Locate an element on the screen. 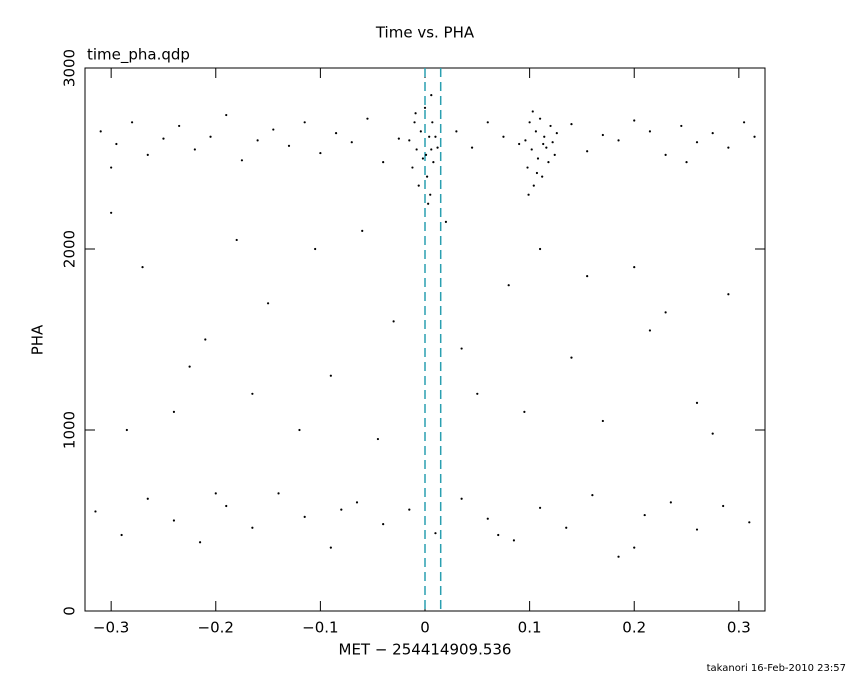 The image size is (850, 680). y-tick-label: 0 is located at coordinates (70, 611).